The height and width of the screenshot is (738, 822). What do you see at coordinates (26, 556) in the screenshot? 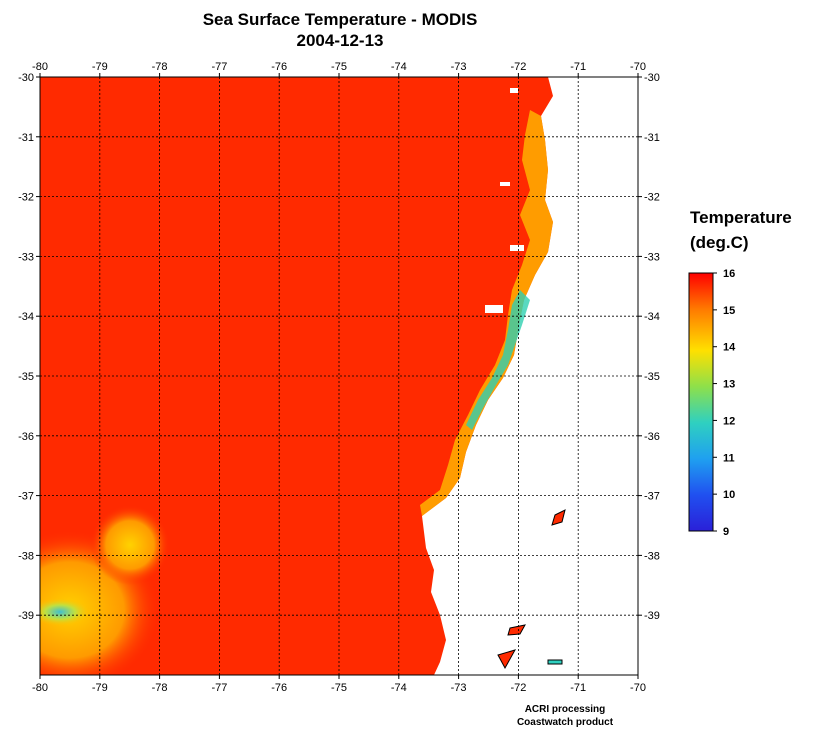
I see `lat-label-left: -38` at bounding box center [26, 556].